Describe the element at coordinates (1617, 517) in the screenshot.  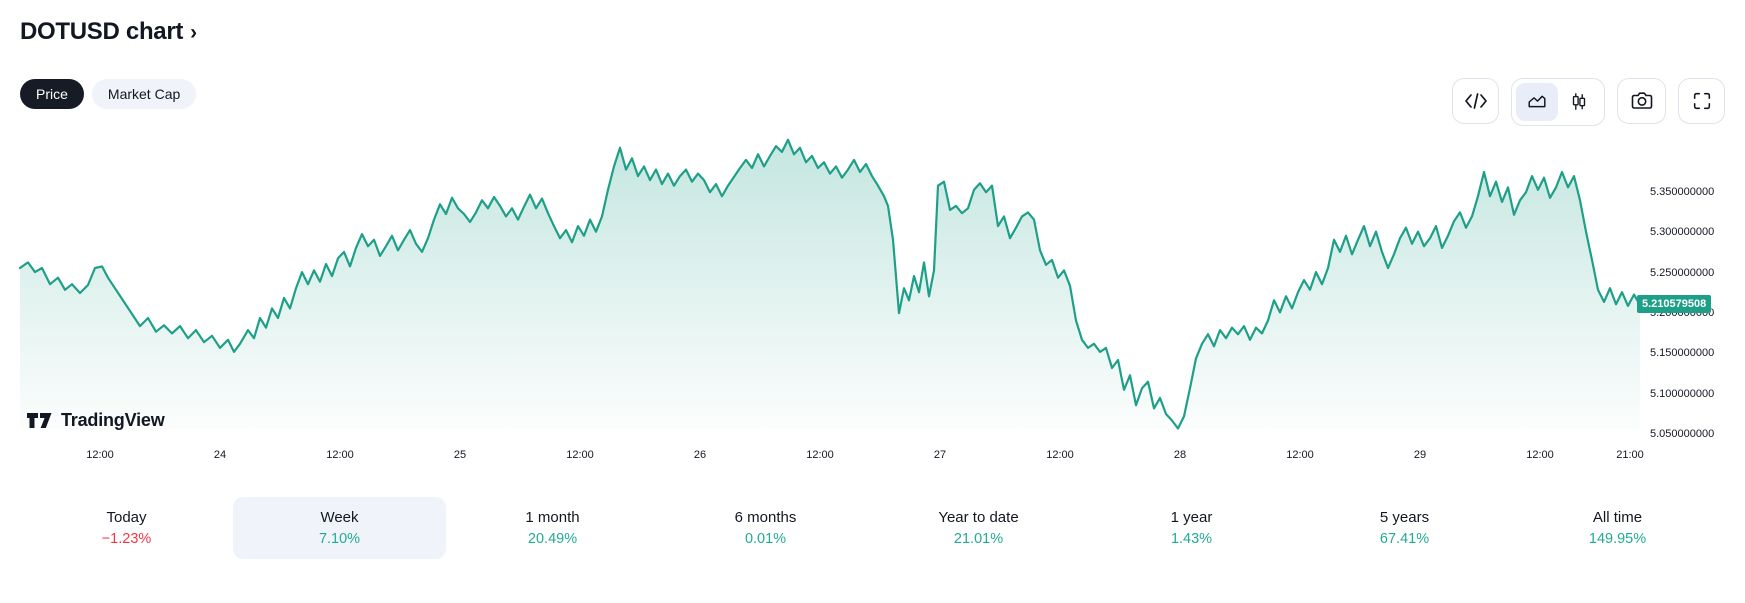
I see `period-label: All time` at that location.